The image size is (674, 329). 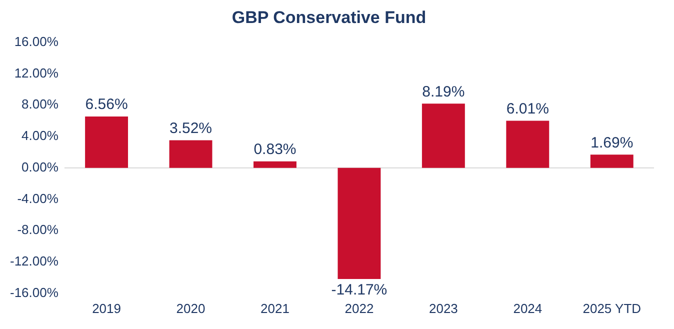 What do you see at coordinates (443, 308) in the screenshot?
I see `x-tick-label: 2023` at bounding box center [443, 308].